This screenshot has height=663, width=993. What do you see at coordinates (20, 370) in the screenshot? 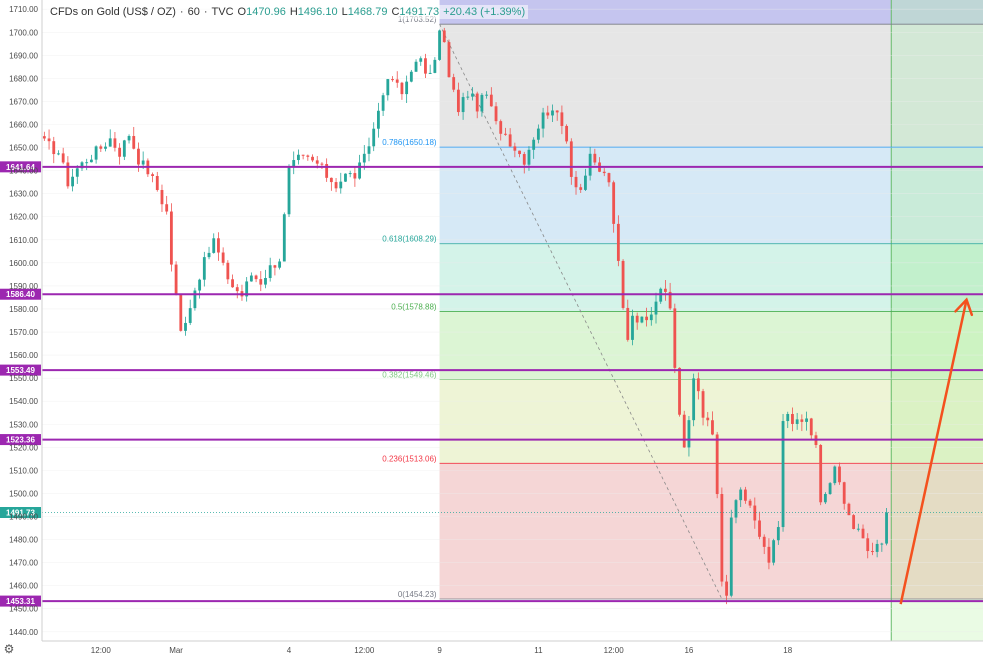
I see `level-price-label: 1553.49` at bounding box center [20, 370].